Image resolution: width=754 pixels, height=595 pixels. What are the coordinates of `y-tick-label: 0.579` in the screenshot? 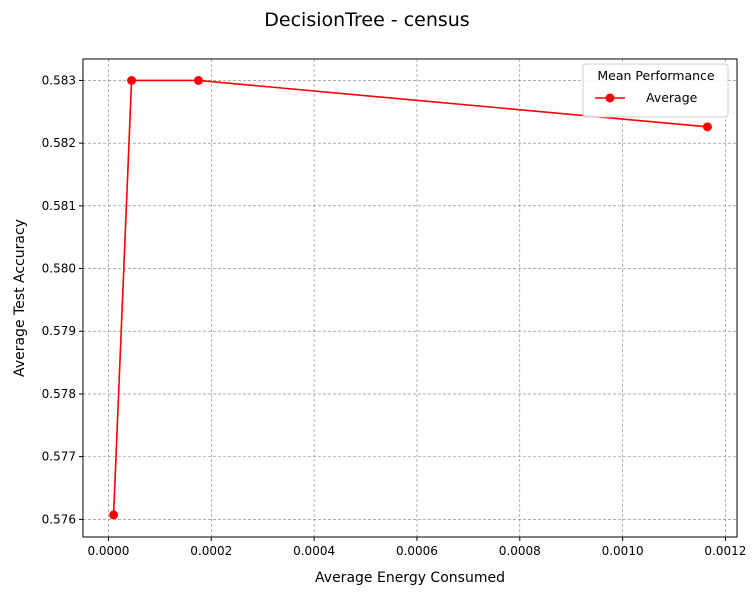 It's located at (59, 331).